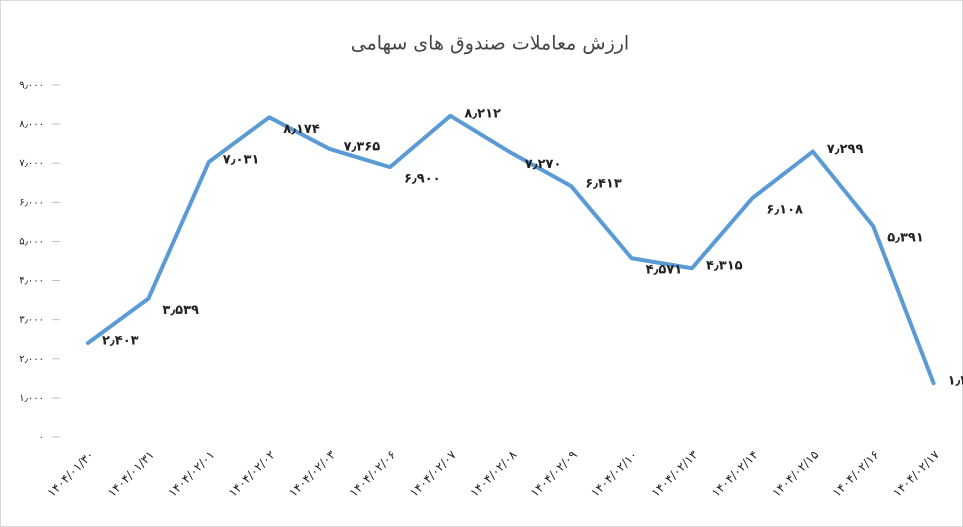 Image resolution: width=963 pixels, height=527 pixels. Describe the element at coordinates (31, 281) in the screenshot. I see `y-tick-label: ۴٫۰۰۰` at that location.